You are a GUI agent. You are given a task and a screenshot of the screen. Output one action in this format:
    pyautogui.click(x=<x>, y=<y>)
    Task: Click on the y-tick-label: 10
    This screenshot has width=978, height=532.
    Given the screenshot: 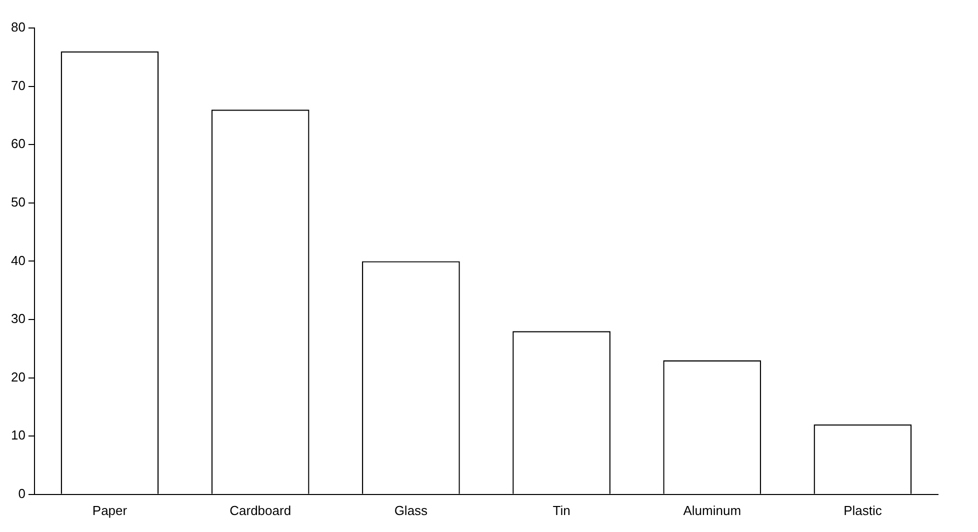 What is the action you would take?
    pyautogui.click(x=18, y=435)
    